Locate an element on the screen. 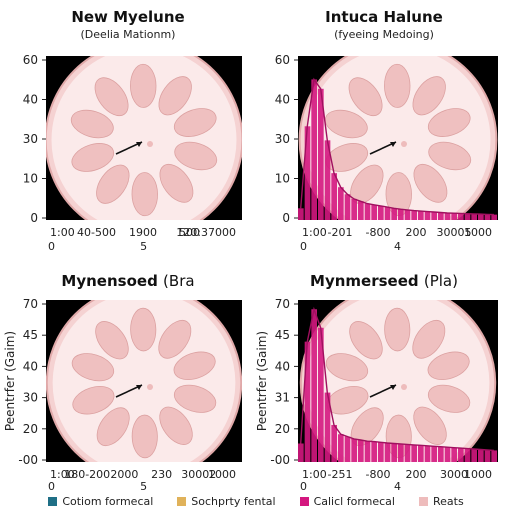 The image size is (512, 512). x-tick-label: 1000 is located at coordinates (478, 232).